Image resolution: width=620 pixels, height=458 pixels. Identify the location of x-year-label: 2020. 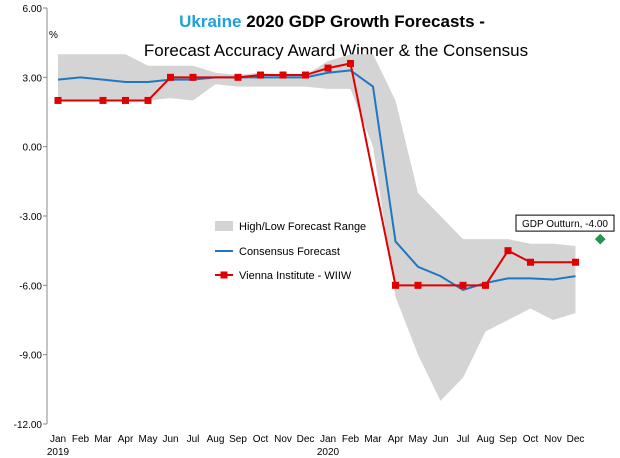
(328, 452).